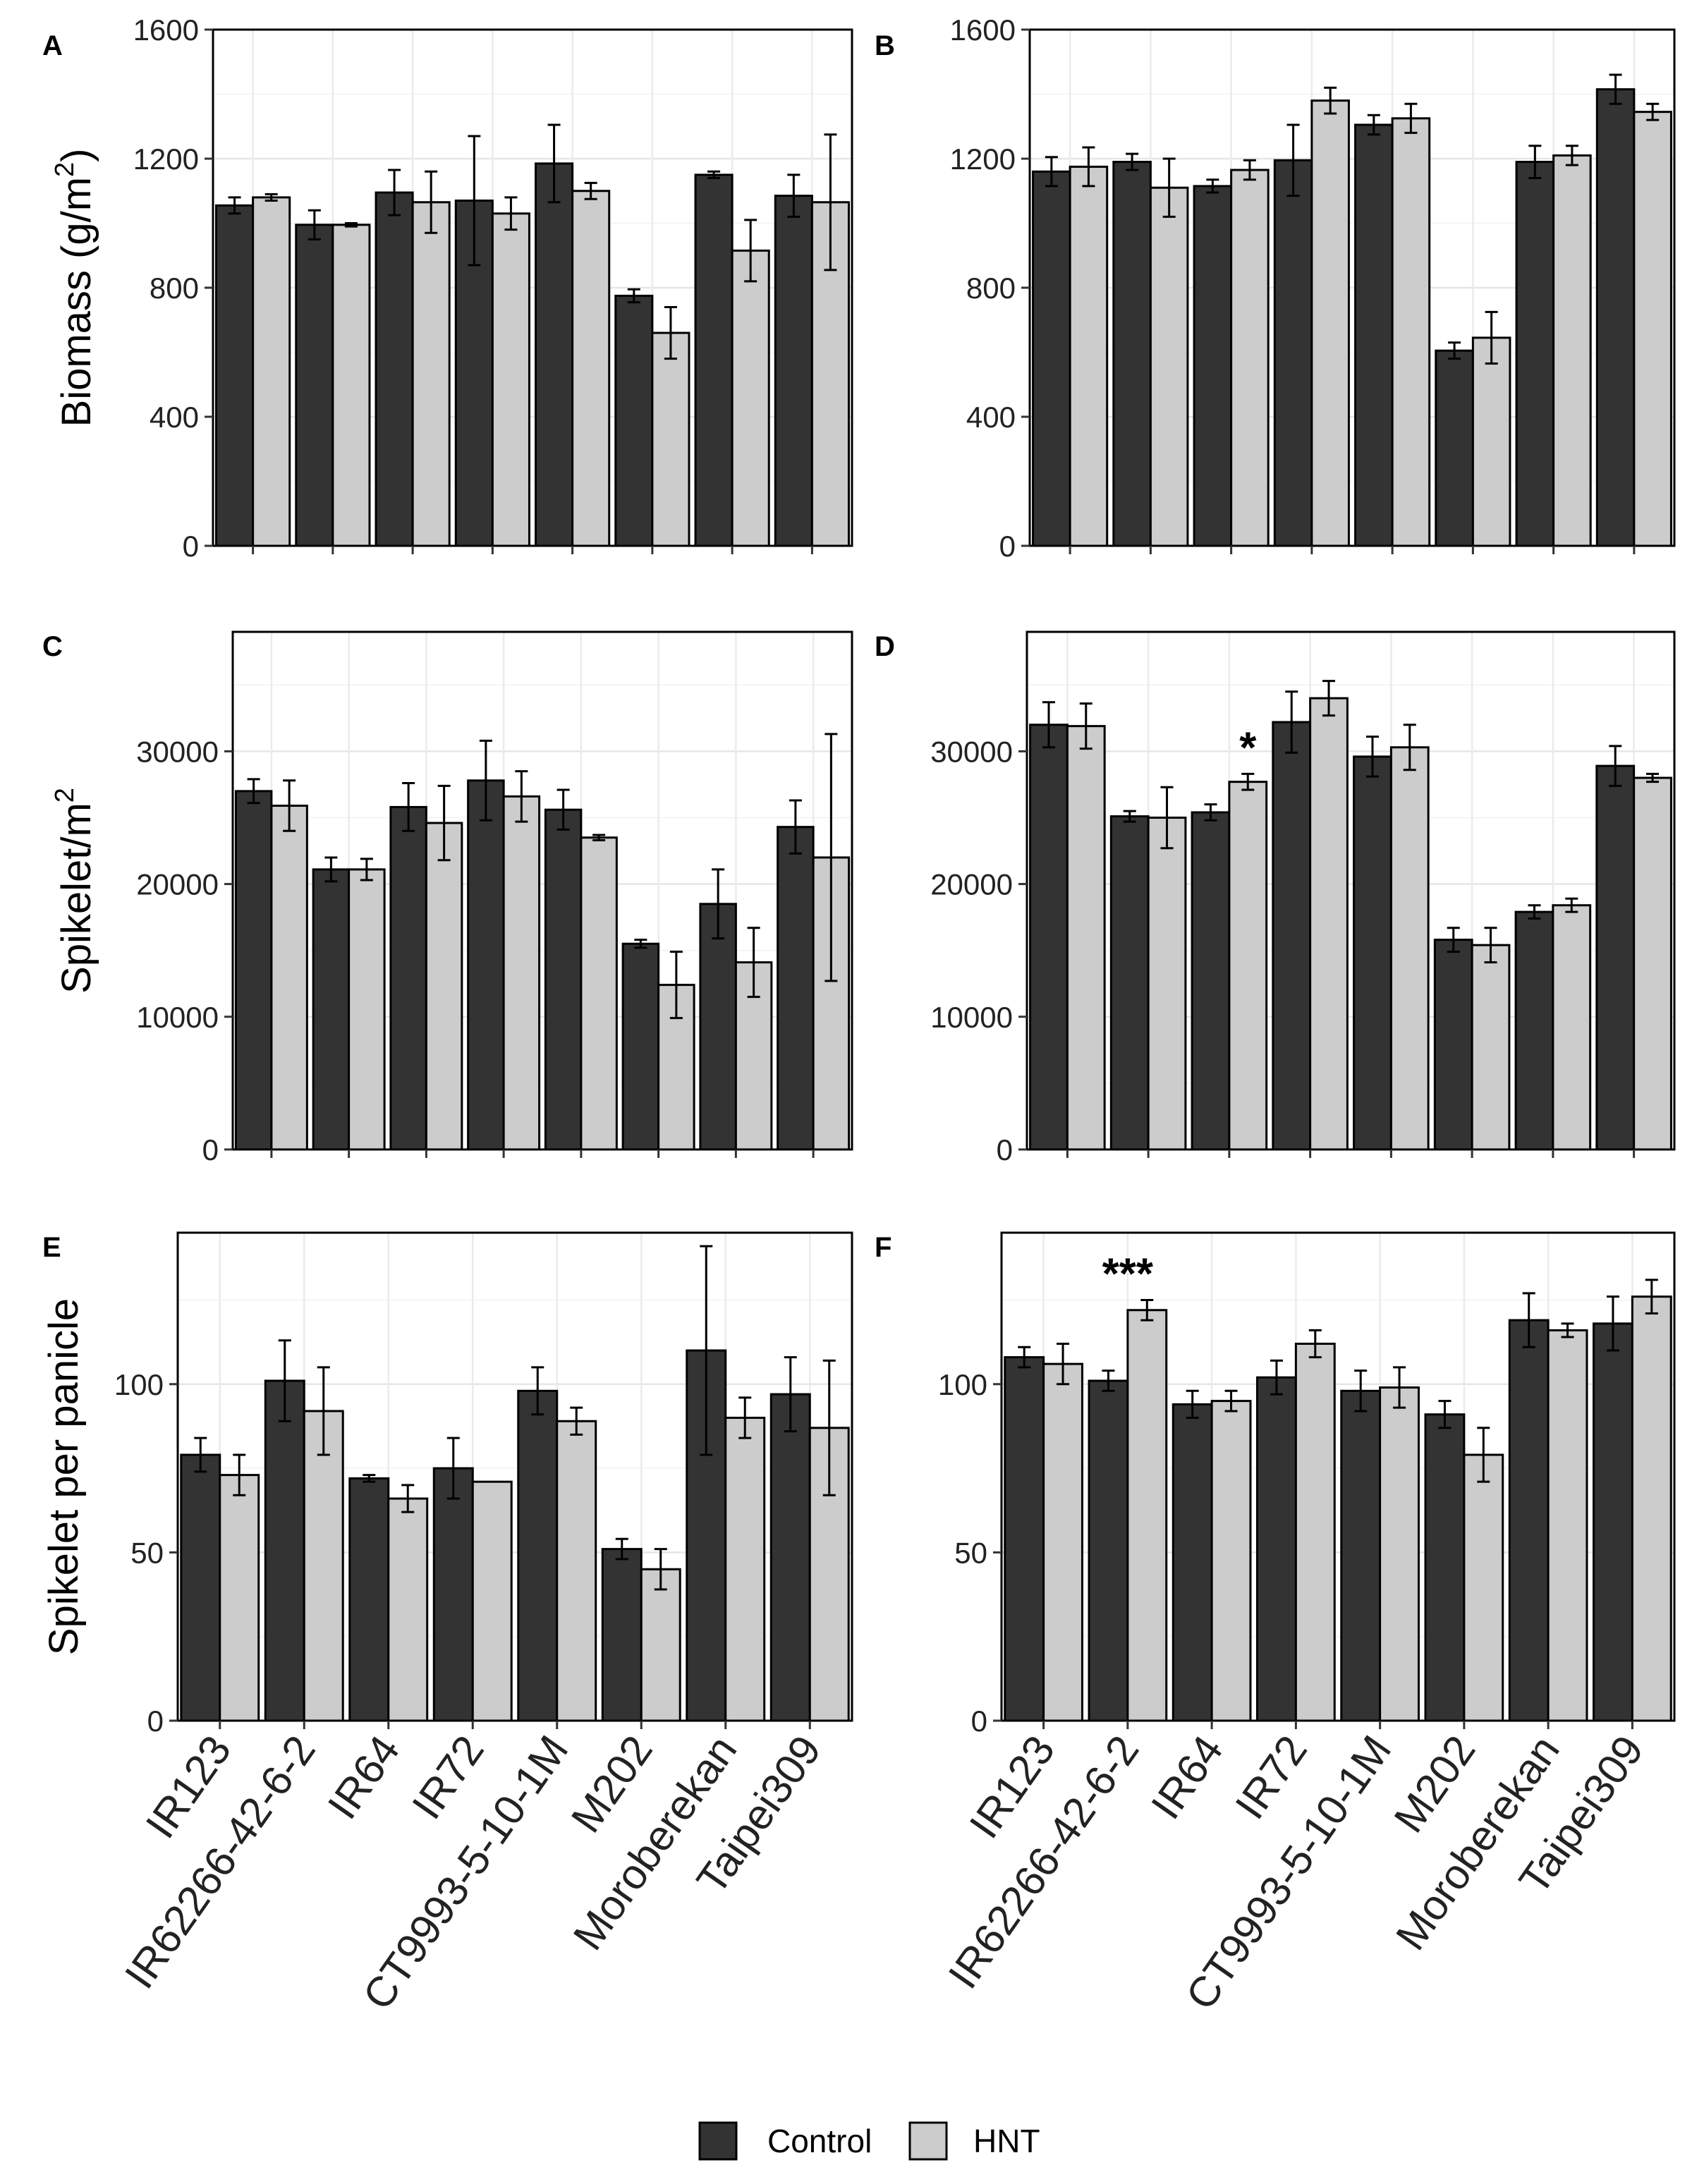 The width and height of the screenshot is (1704, 2184). What do you see at coordinates (447, 1484) in the screenshot?
I see `panel-e: 0 50 100 E Spikelet per panicle` at bounding box center [447, 1484].